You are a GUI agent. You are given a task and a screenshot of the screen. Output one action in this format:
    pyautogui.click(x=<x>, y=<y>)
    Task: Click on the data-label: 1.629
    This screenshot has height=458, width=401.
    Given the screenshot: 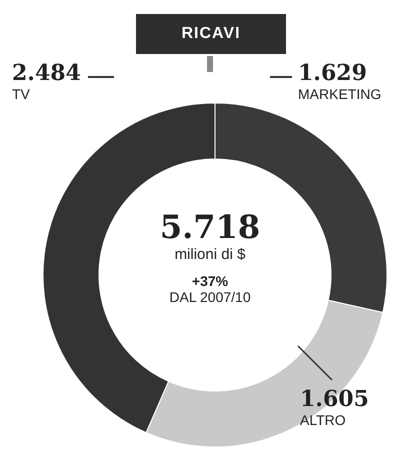 What is the action you would take?
    pyautogui.click(x=333, y=73)
    